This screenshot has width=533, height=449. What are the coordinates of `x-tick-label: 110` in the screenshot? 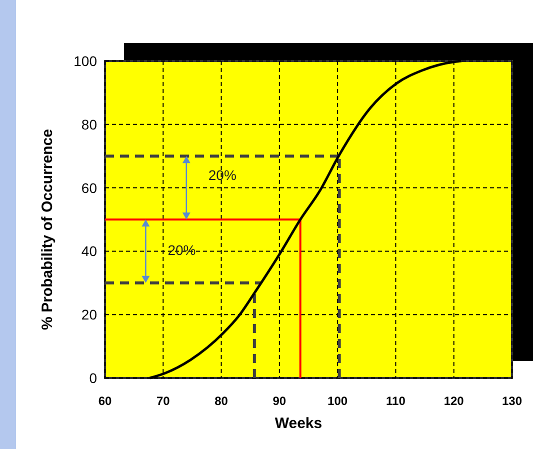 It's located at (396, 401).